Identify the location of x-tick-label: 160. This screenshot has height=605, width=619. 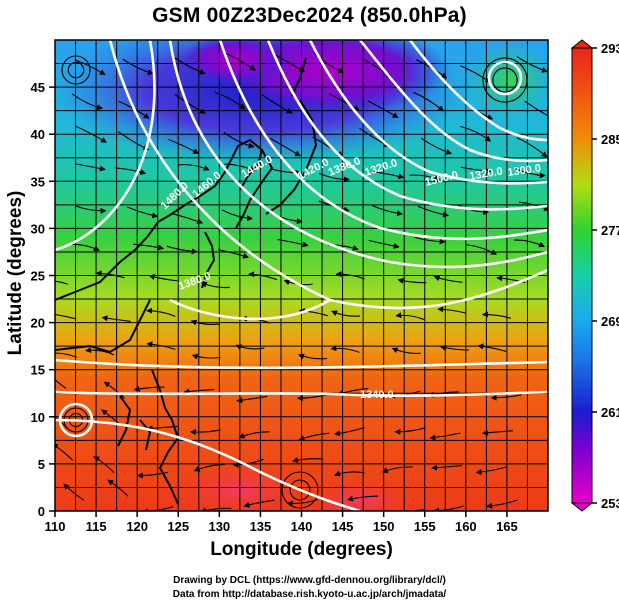
(466, 526).